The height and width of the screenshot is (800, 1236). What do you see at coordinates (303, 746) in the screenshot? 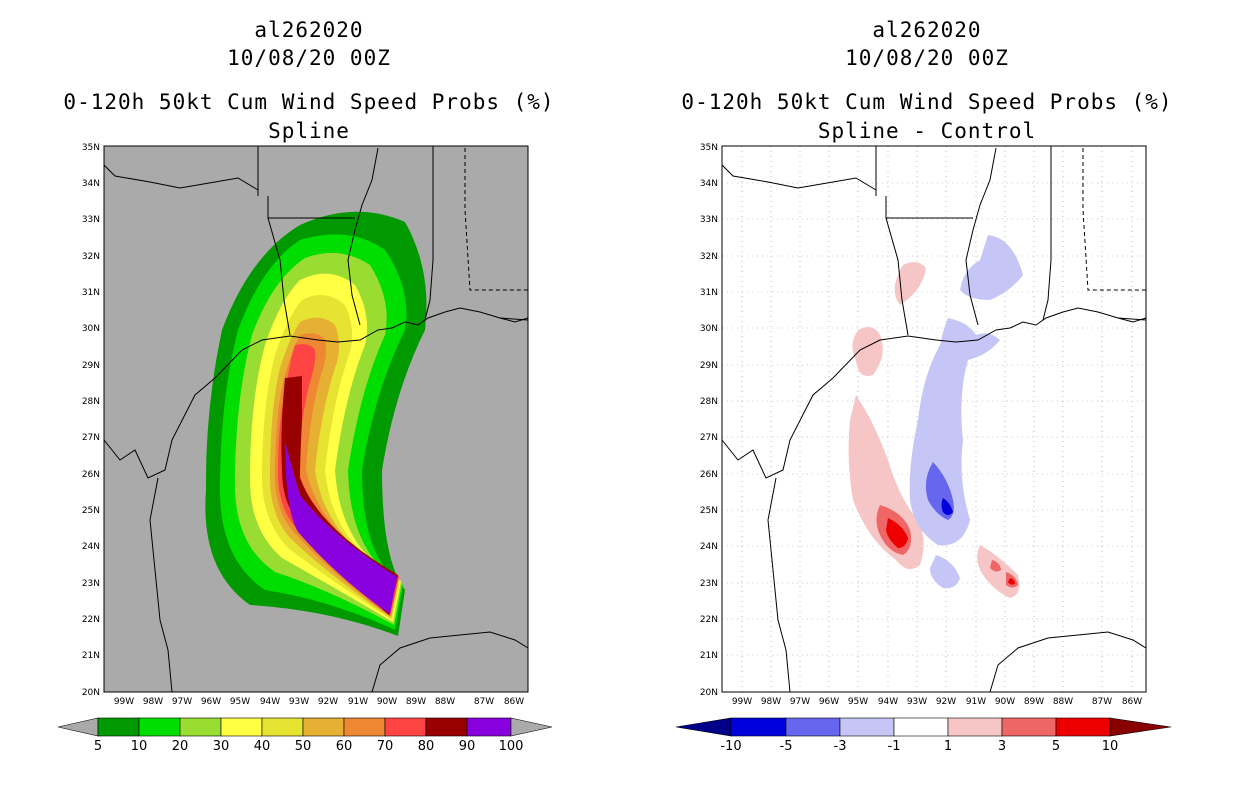
I see `colorbar-label: 50` at bounding box center [303, 746].